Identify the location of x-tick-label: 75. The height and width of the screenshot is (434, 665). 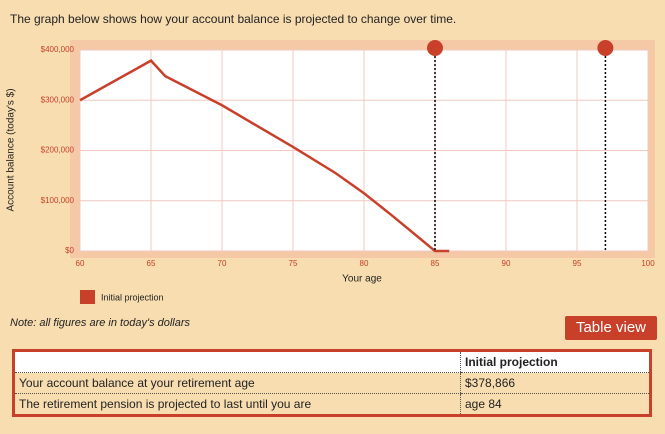
(293, 263).